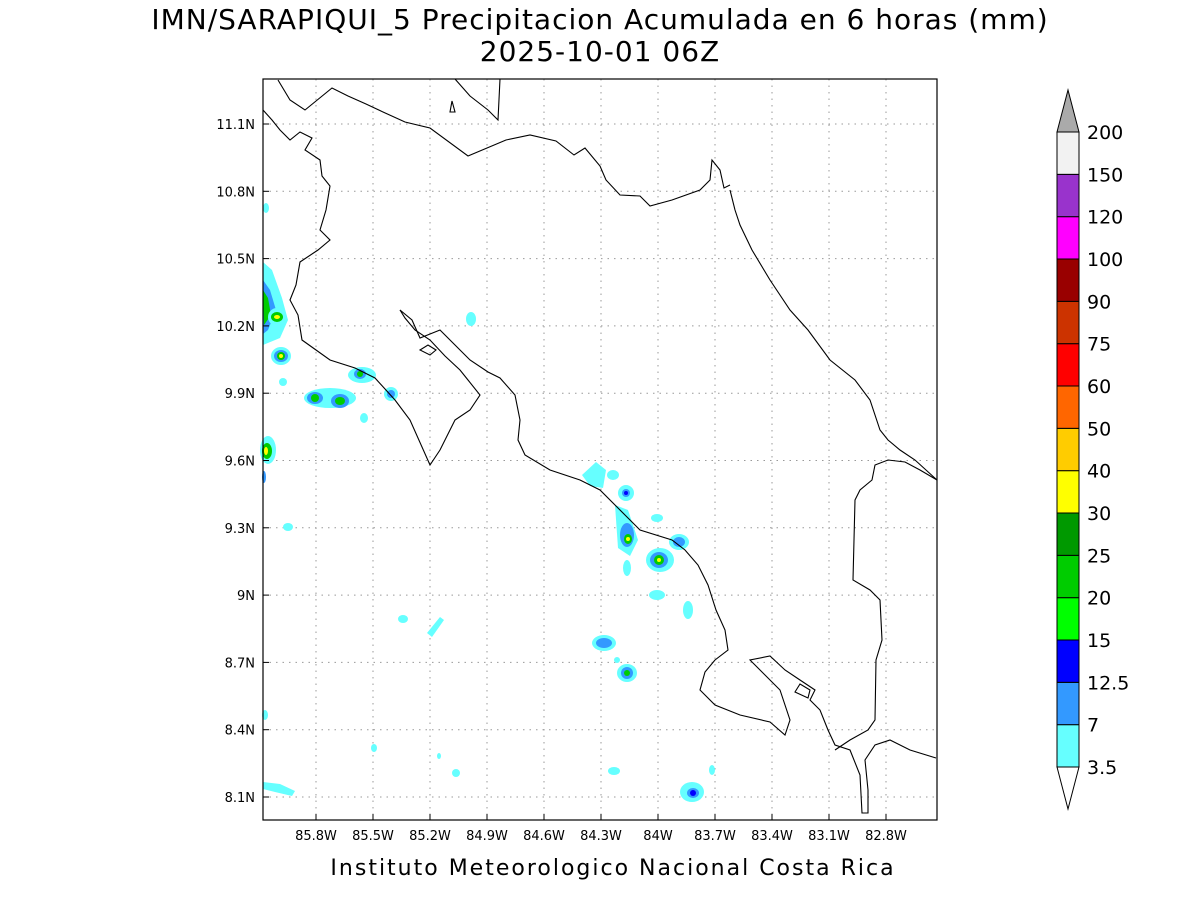 The width and height of the screenshot is (1200, 900). What do you see at coordinates (1099, 429) in the screenshot?
I see `colorbar-level-label: 50` at bounding box center [1099, 429].